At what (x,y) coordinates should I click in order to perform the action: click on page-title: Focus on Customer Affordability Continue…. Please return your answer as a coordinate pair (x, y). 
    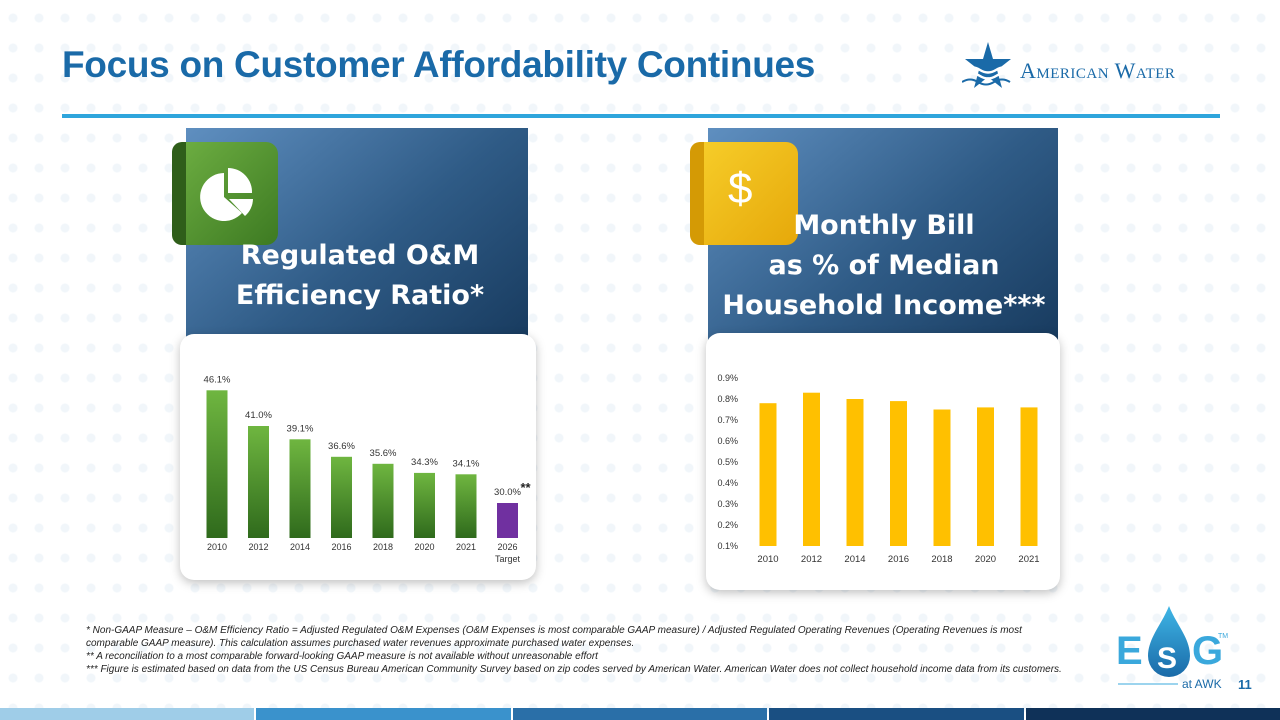
    Looking at the image, I should click on (439, 64).